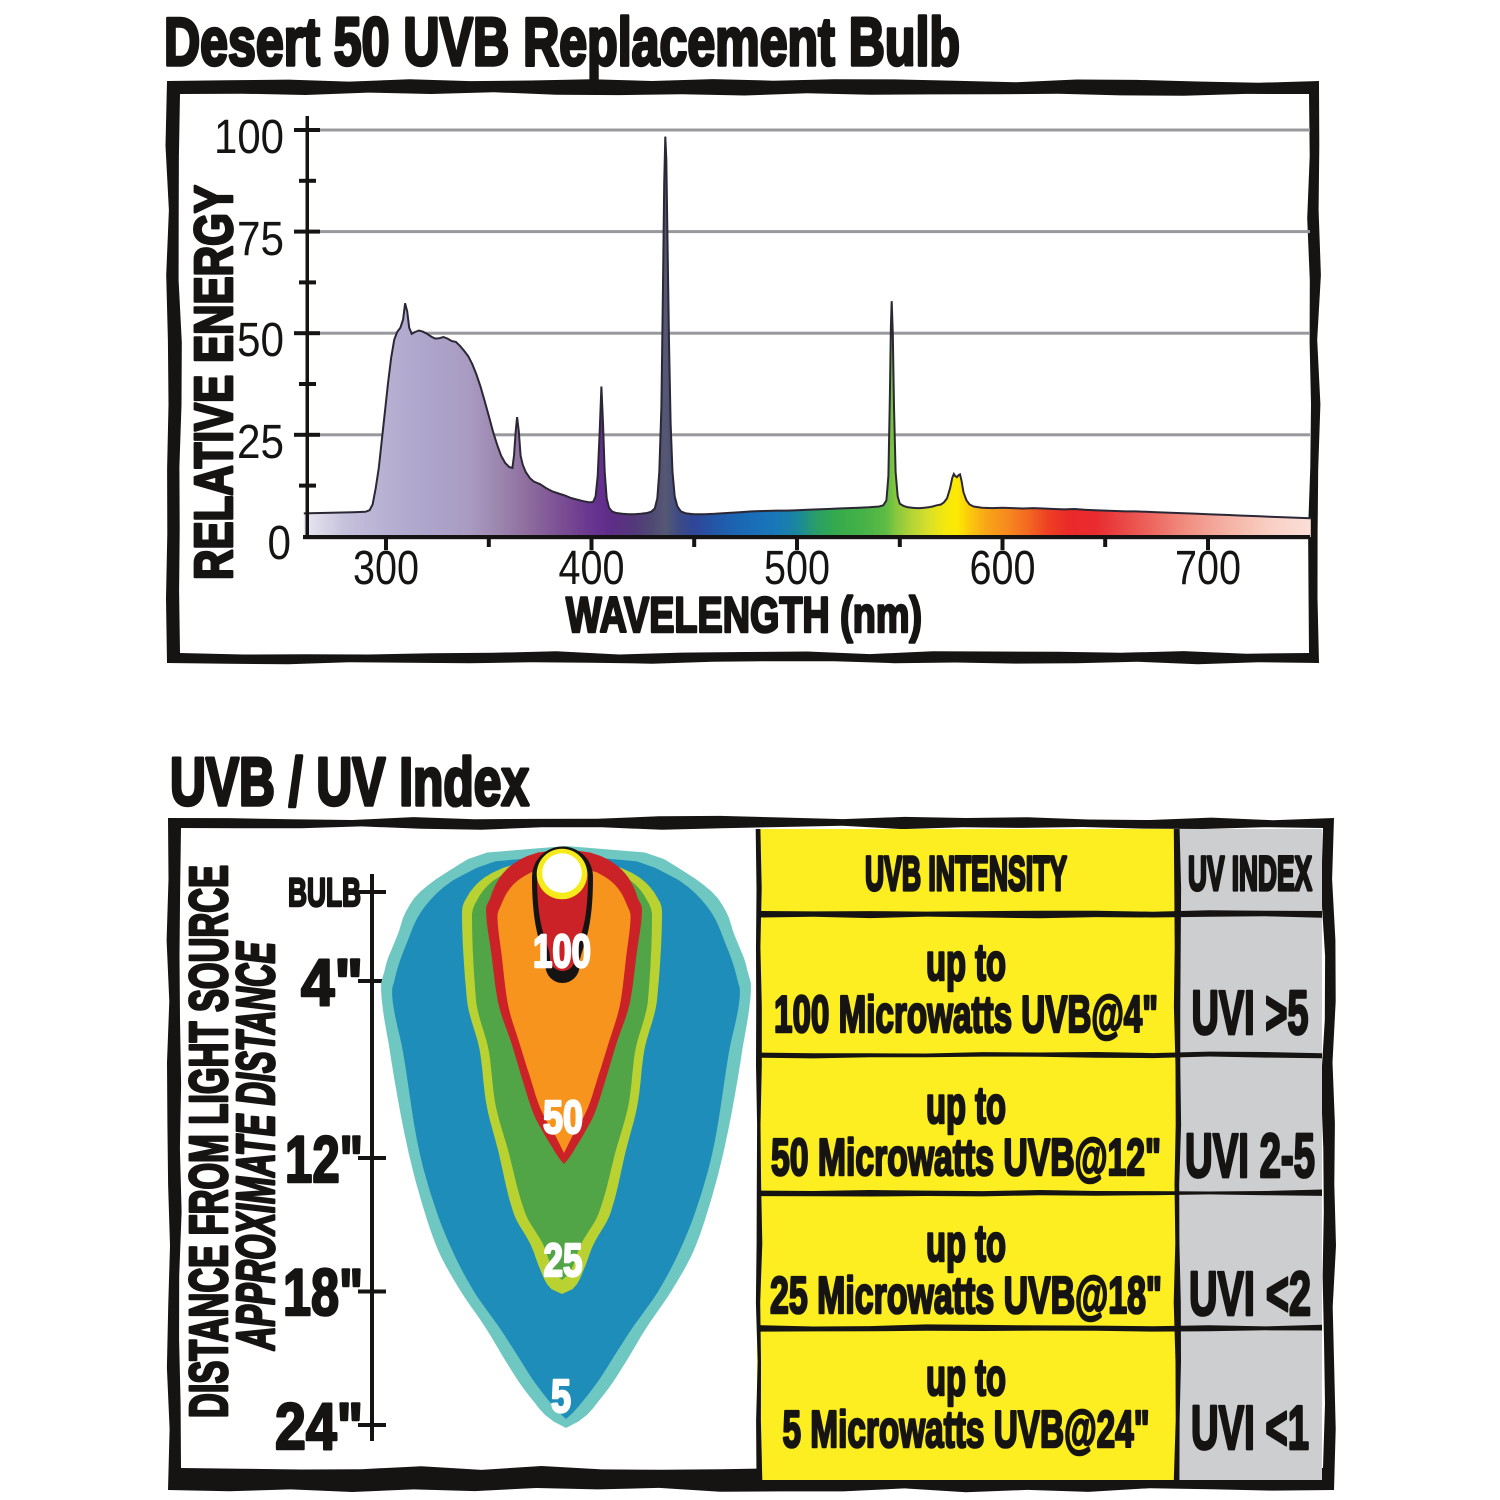 This screenshot has height=1500, width=1500. I want to click on svg-text: 25 Microwatts UVB@18", so click(966, 1296).